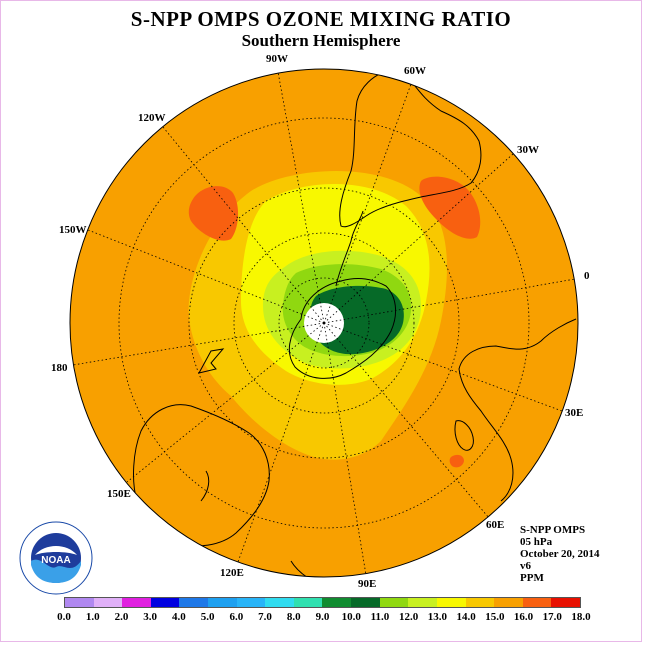 This screenshot has width=648, height=648. Describe the element at coordinates (552, 617) in the screenshot. I see `colorbar-label: 17.0` at that location.